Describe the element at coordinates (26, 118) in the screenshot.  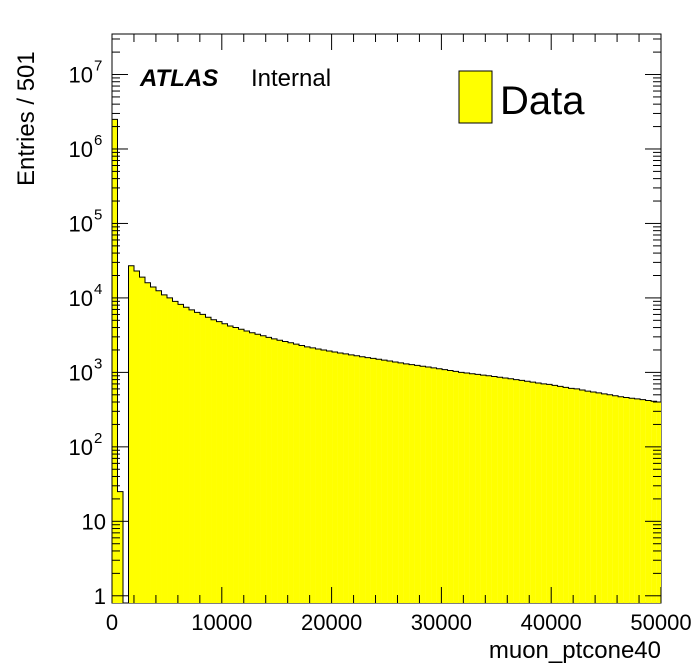
I see `y-axis-title: Entries / 501` at that location.